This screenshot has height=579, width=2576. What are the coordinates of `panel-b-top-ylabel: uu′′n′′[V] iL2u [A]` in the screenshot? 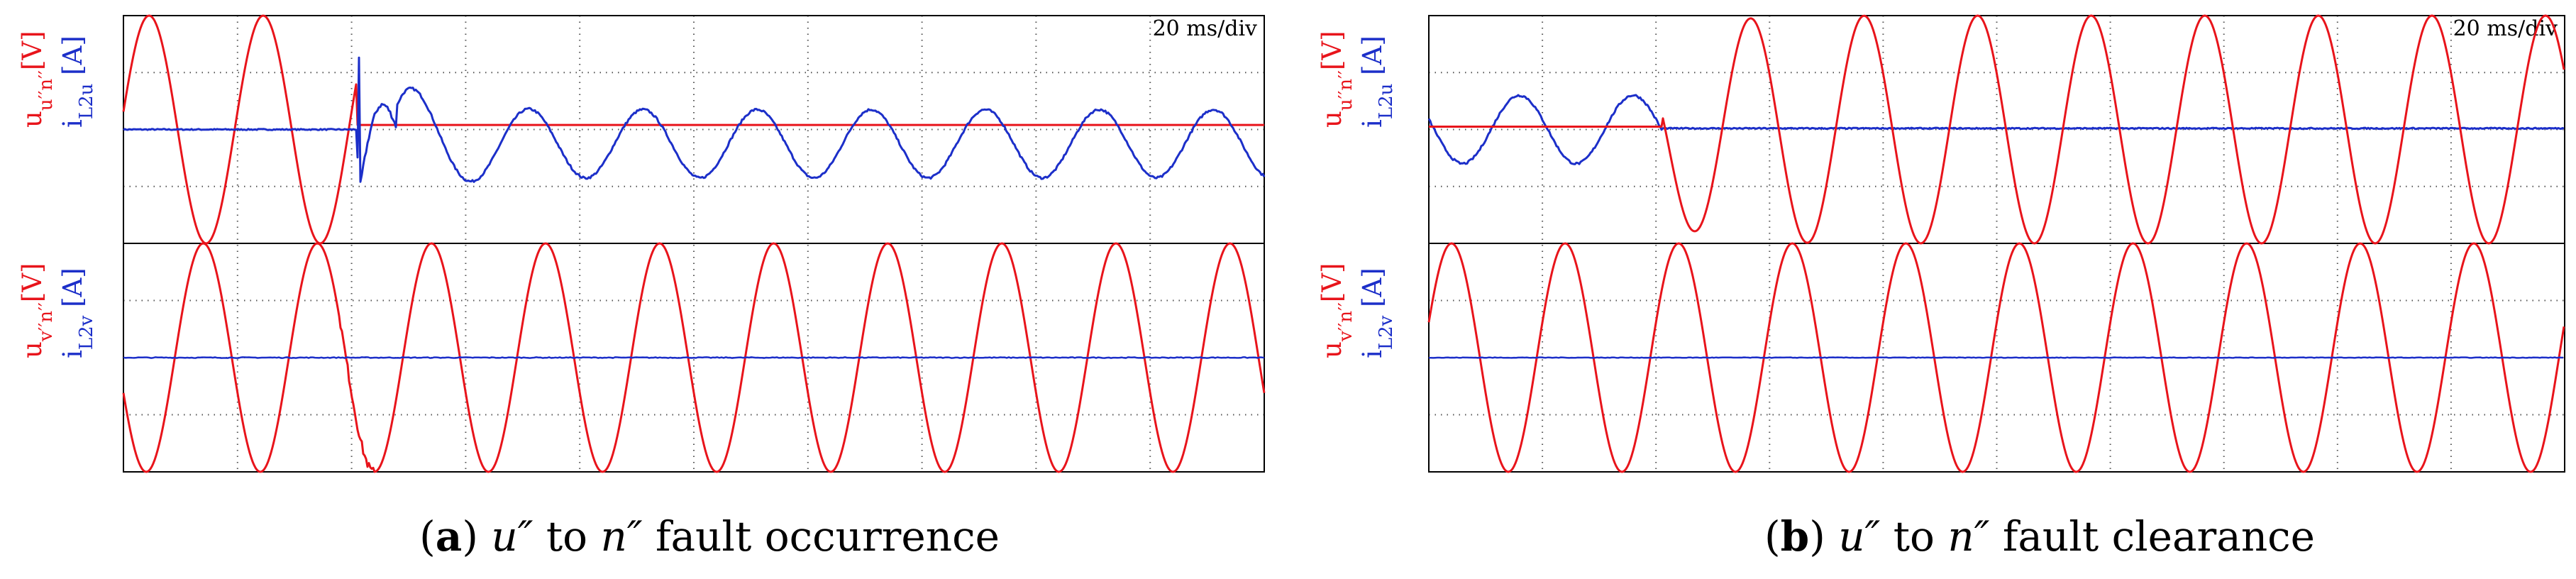 It's located at (1357, 79).